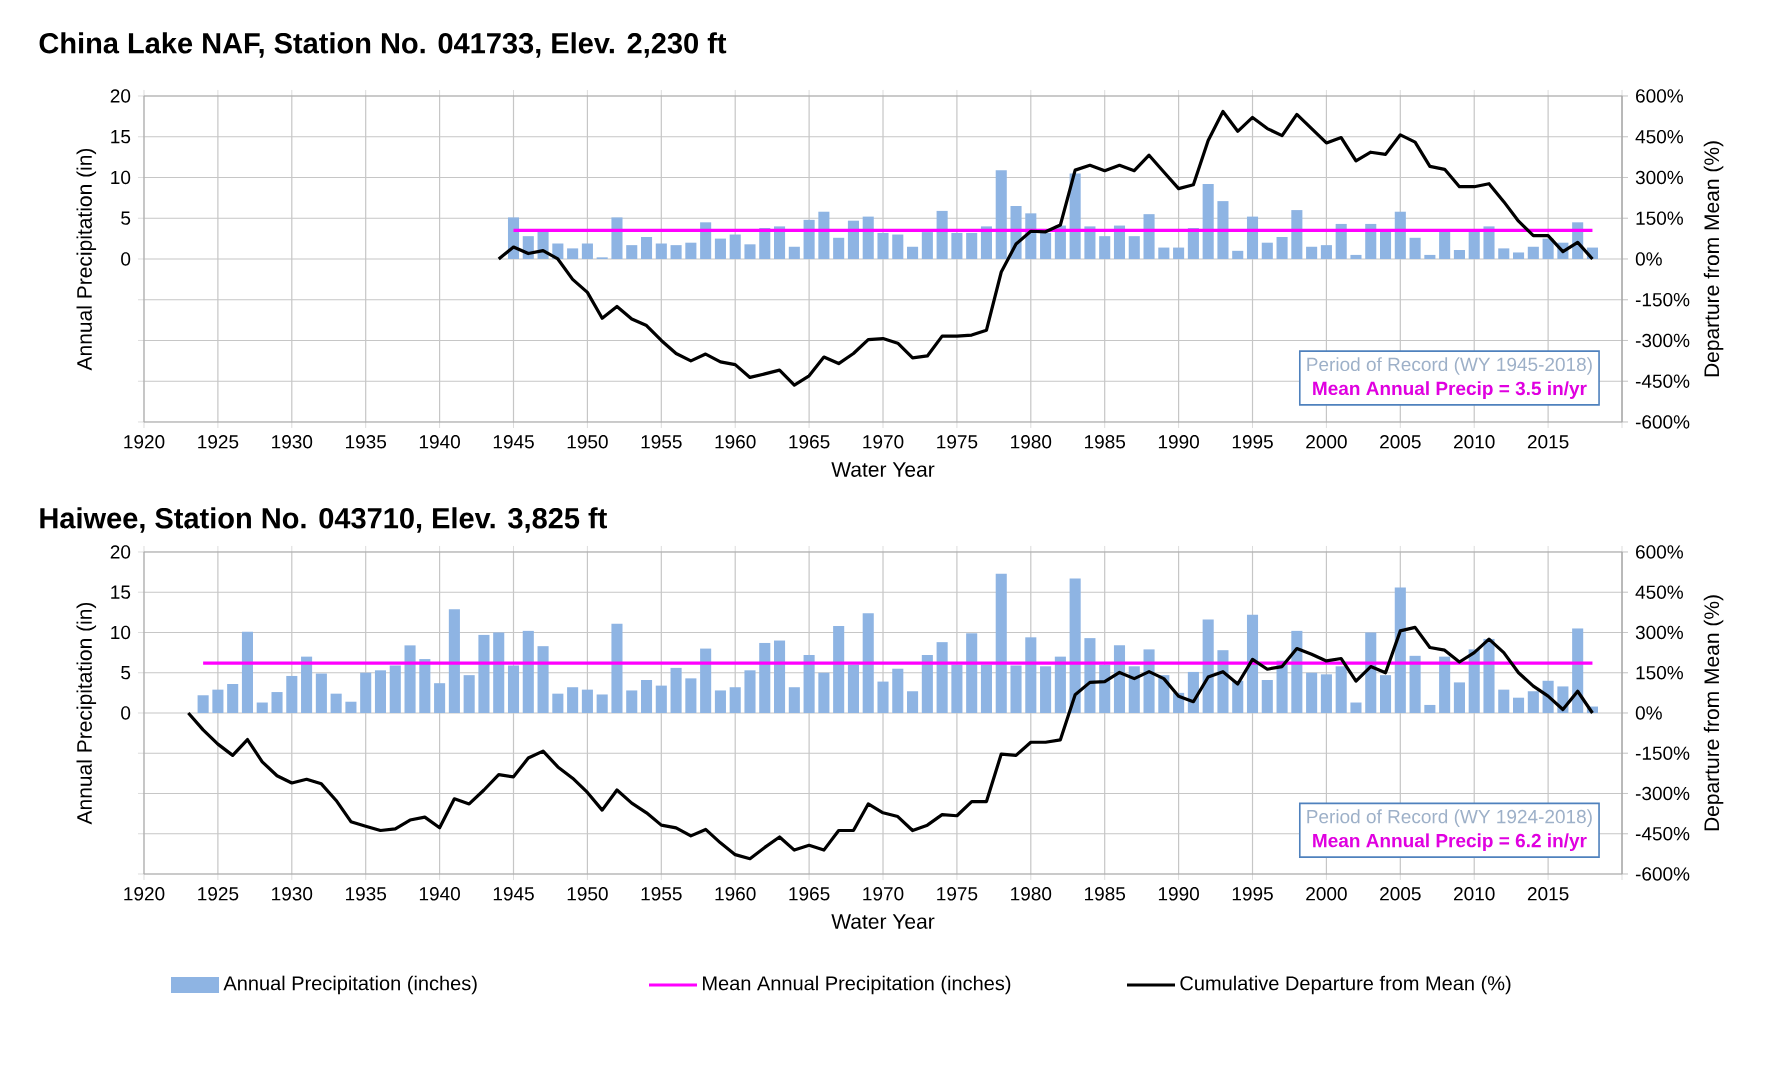 This screenshot has height=1068, width=1785. What do you see at coordinates (1659, 177) in the screenshot?
I see `y2-tick-label: 300%` at bounding box center [1659, 177].